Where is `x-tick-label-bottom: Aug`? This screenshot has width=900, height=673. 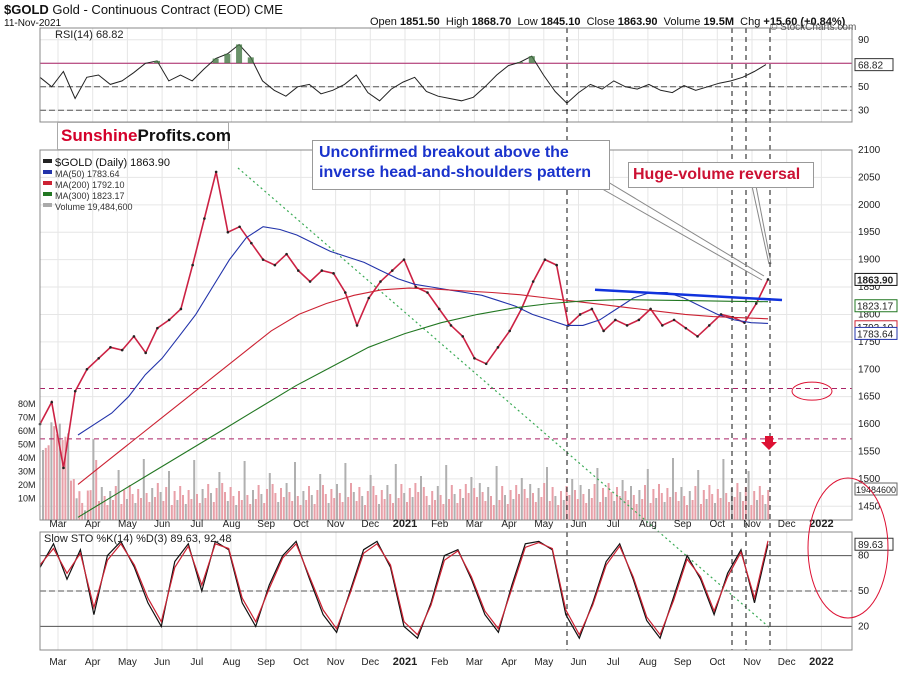
x-tick-label-bottom: Aug is located at coordinates (648, 662).